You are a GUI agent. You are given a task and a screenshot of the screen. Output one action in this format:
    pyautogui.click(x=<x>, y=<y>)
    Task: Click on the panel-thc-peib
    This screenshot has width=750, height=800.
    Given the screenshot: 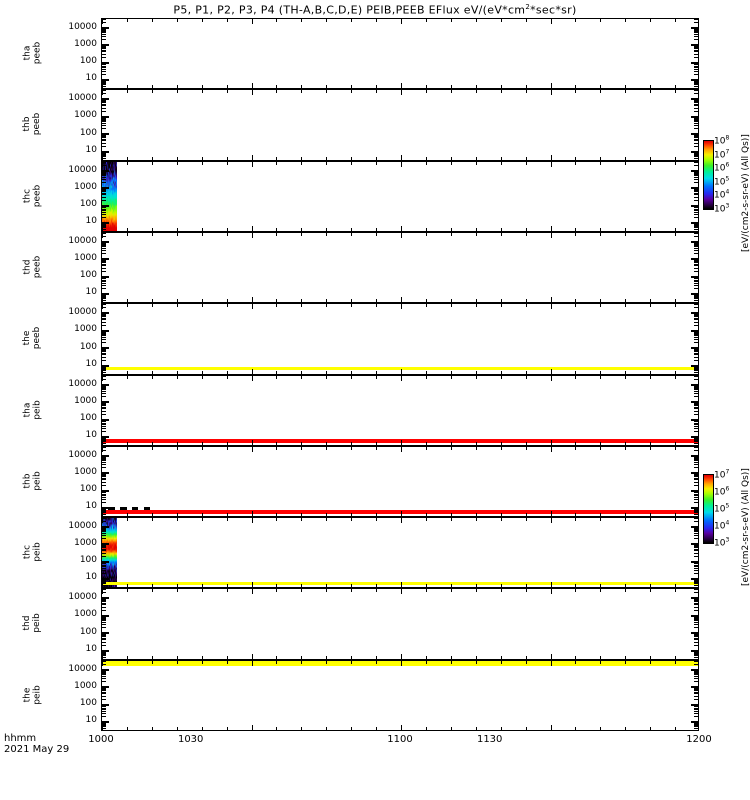 What is the action you would take?
    pyautogui.click(x=400, y=552)
    